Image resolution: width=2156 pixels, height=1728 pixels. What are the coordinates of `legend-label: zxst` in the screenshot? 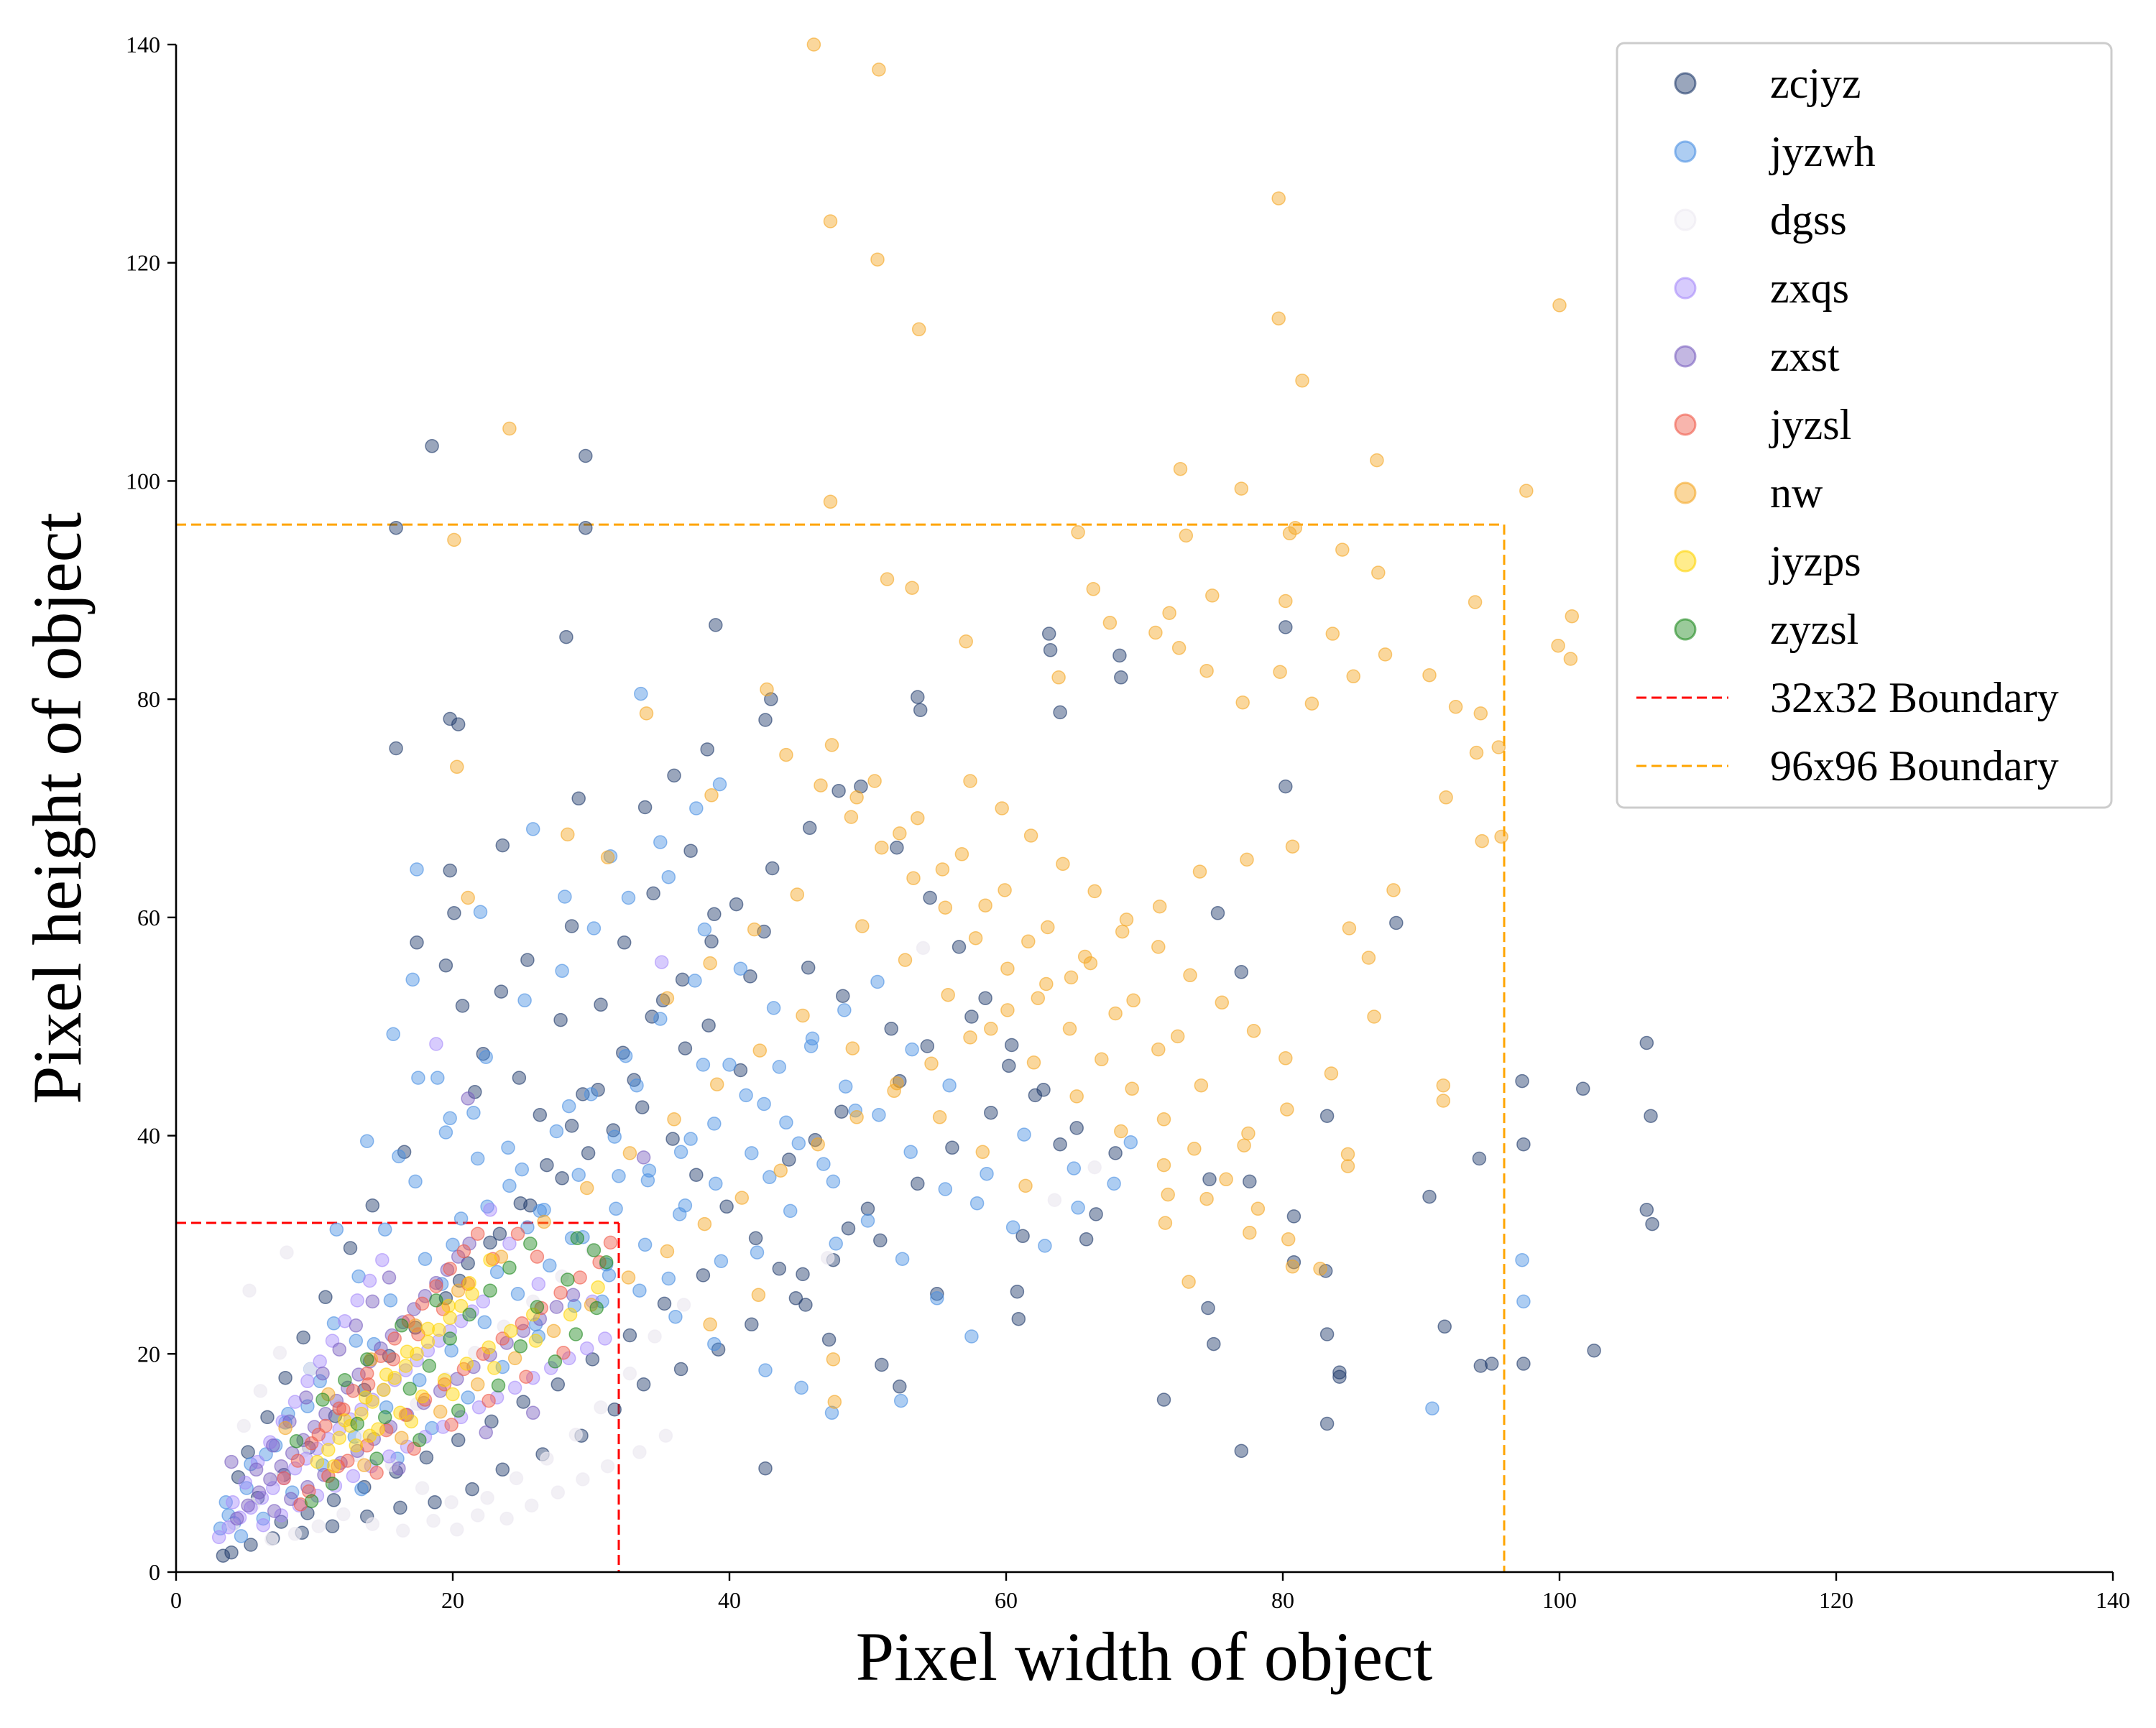 It's located at (1805, 357).